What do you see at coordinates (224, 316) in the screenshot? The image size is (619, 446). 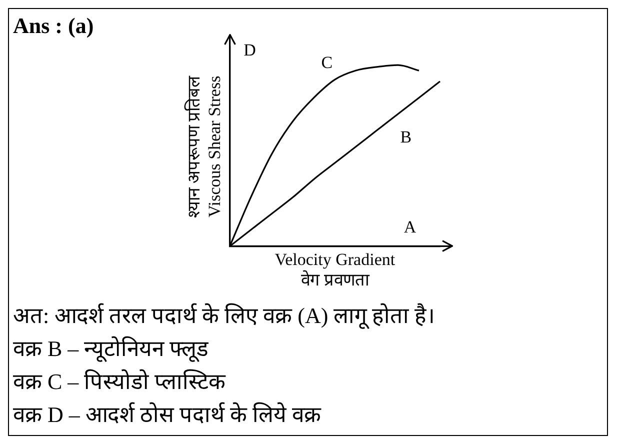 I see `text: अत: आदर्श तरल पदार्थ के लिए वक्र (A) लागू होता है।` at bounding box center [224, 316].